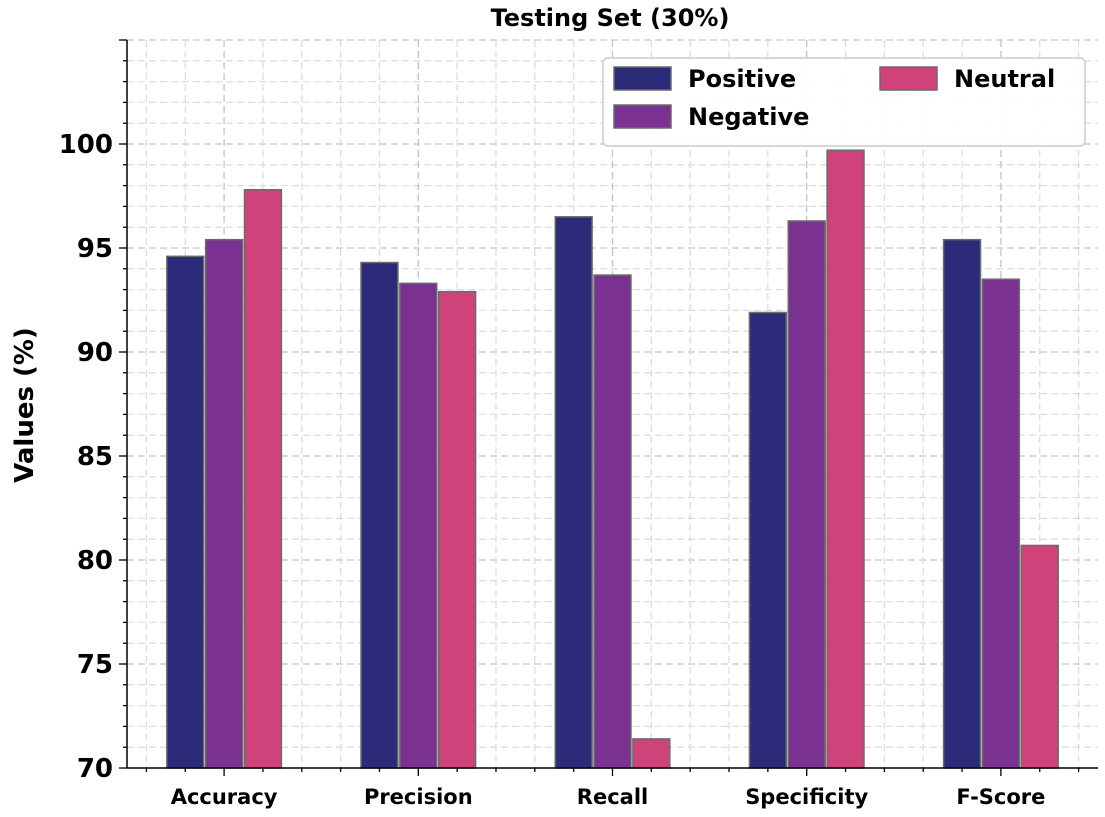 This screenshot has width=1105, height=817. What do you see at coordinates (95, 561) in the screenshot?
I see `y-tick-label: 80` at bounding box center [95, 561].